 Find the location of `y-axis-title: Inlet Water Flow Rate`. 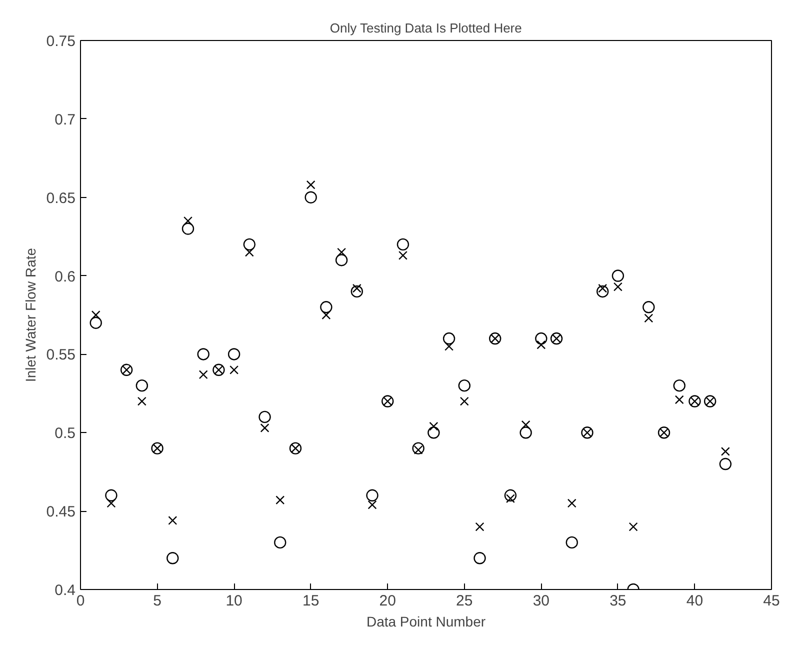

y-axis-title: Inlet Water Flow Rate is located at coordinates (30, 315).